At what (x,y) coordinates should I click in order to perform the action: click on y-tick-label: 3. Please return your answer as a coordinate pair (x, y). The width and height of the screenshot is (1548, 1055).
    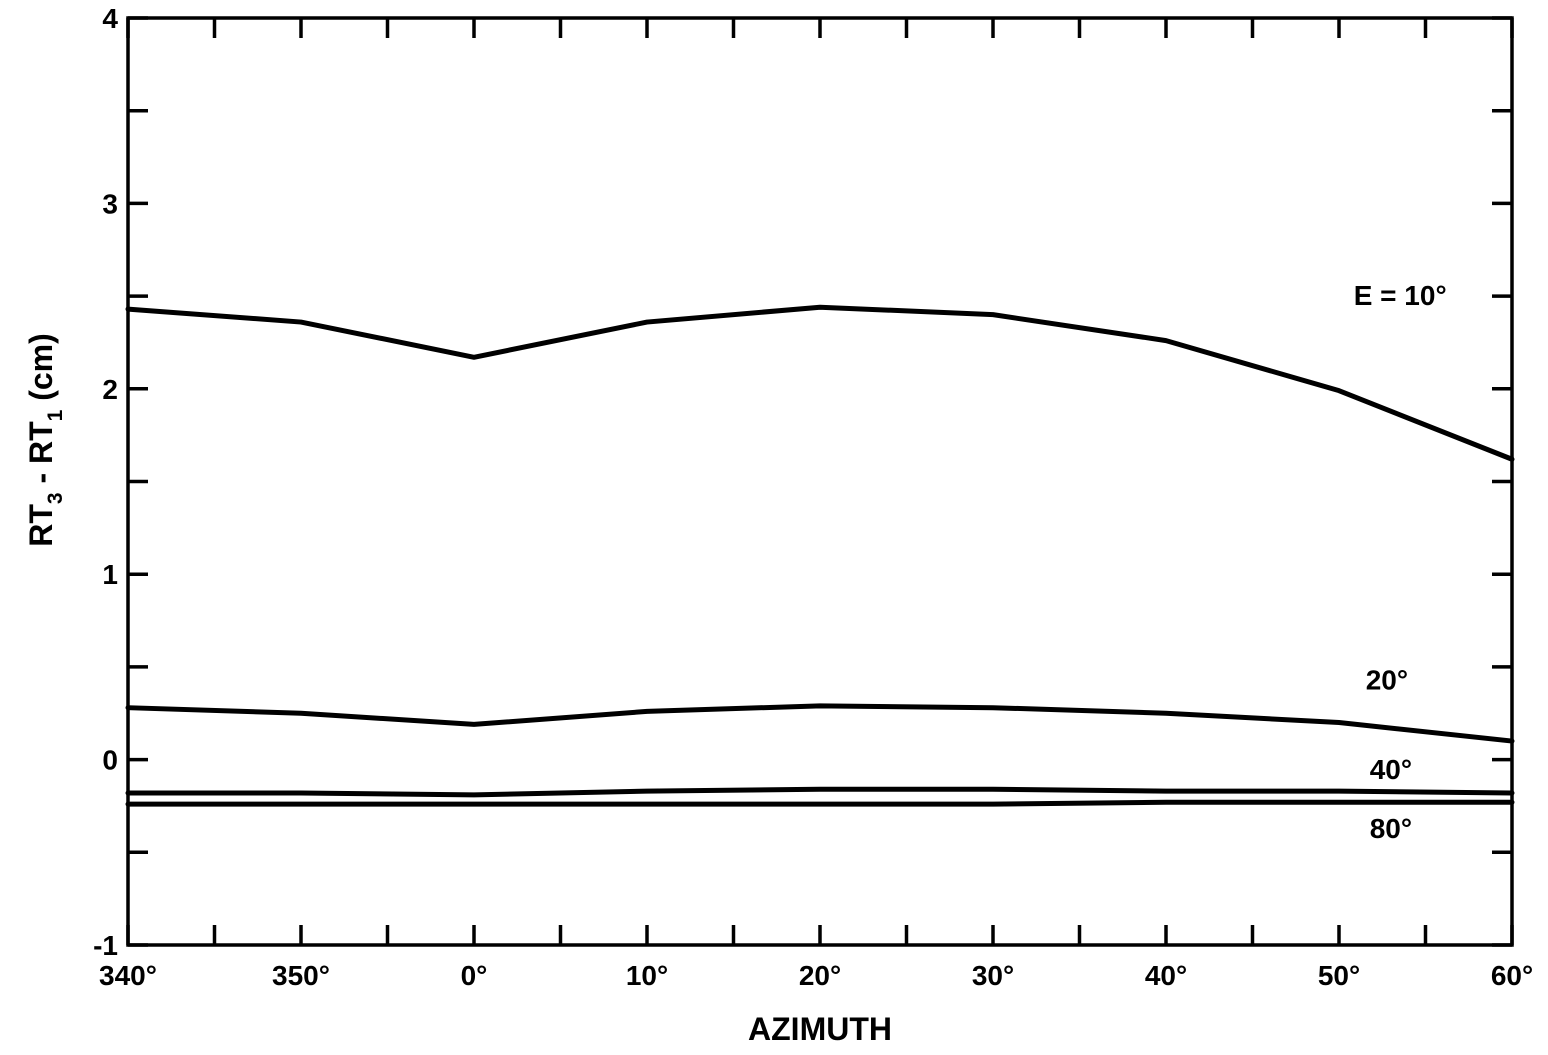
    Looking at the image, I should click on (110, 203).